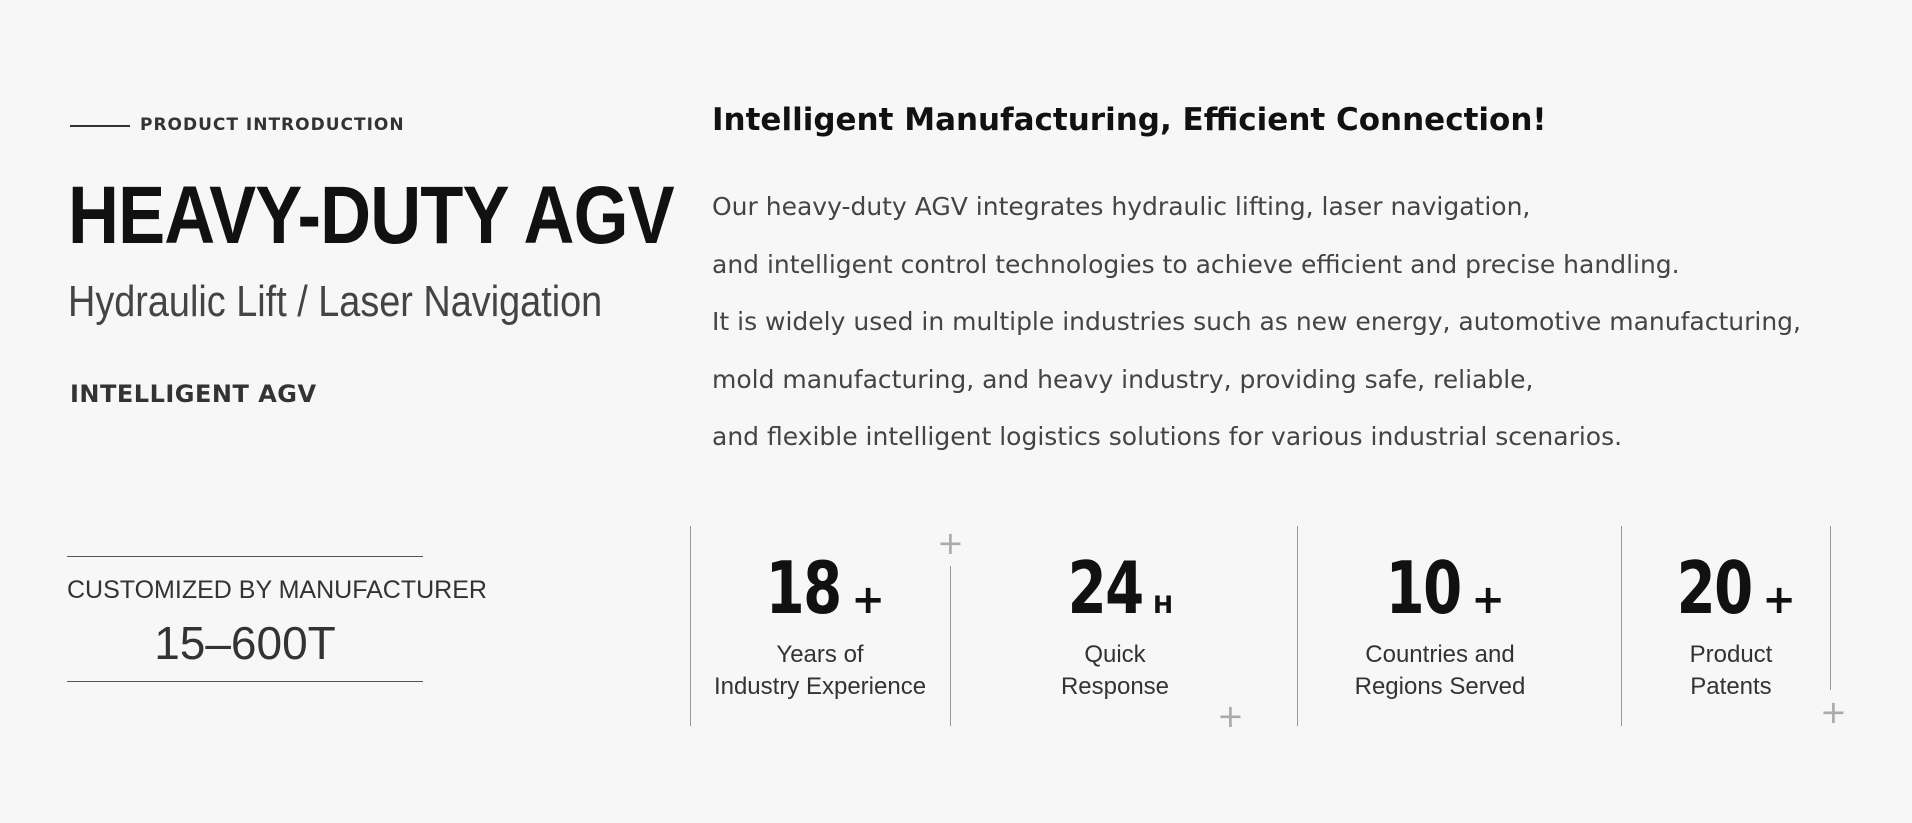 This screenshot has height=823, width=1912. What do you see at coordinates (1424, 588) in the screenshot?
I see `stat-number: 10` at bounding box center [1424, 588].